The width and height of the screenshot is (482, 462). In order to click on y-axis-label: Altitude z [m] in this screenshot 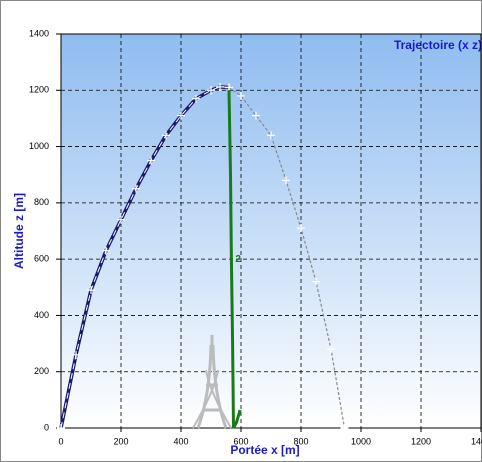, I will do `click(19, 231)`.